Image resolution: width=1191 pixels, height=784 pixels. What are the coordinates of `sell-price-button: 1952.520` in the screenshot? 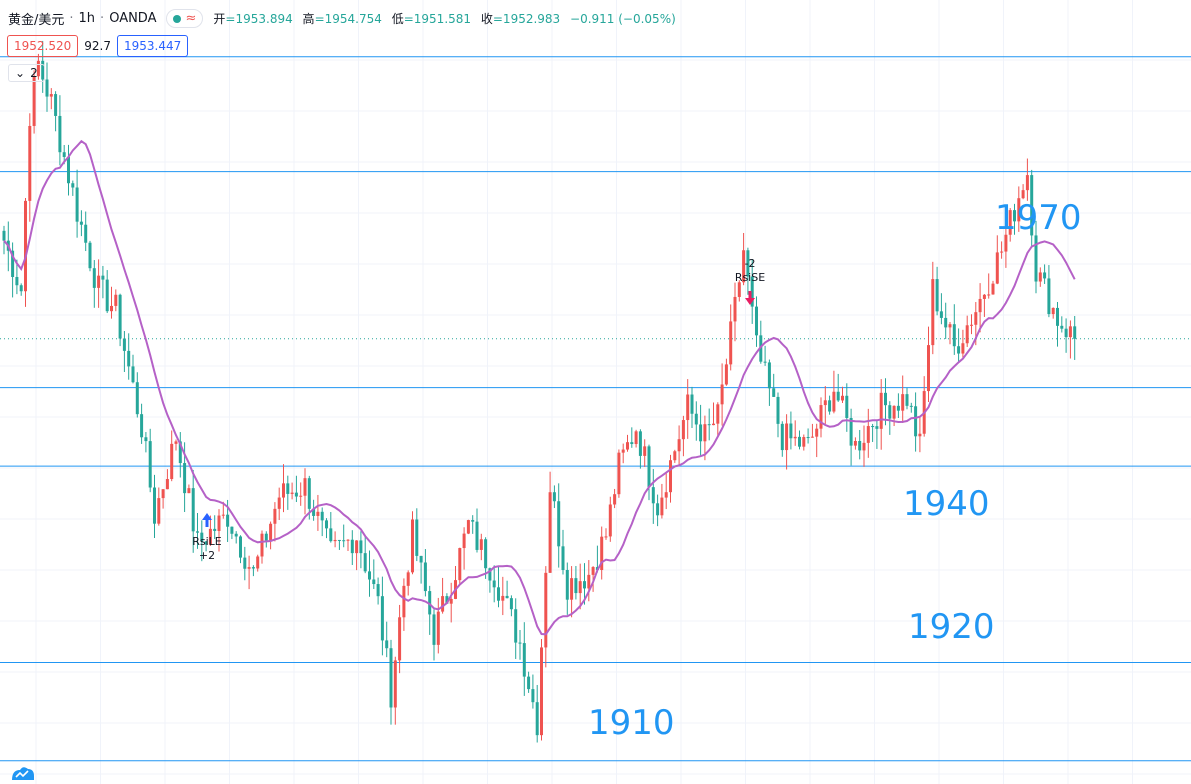 It's located at (43, 46).